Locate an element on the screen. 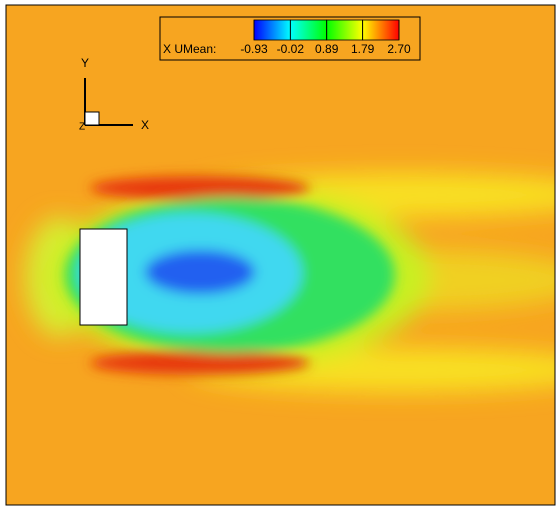  colorbar-tick-label: 2.70 is located at coordinates (399, 49).